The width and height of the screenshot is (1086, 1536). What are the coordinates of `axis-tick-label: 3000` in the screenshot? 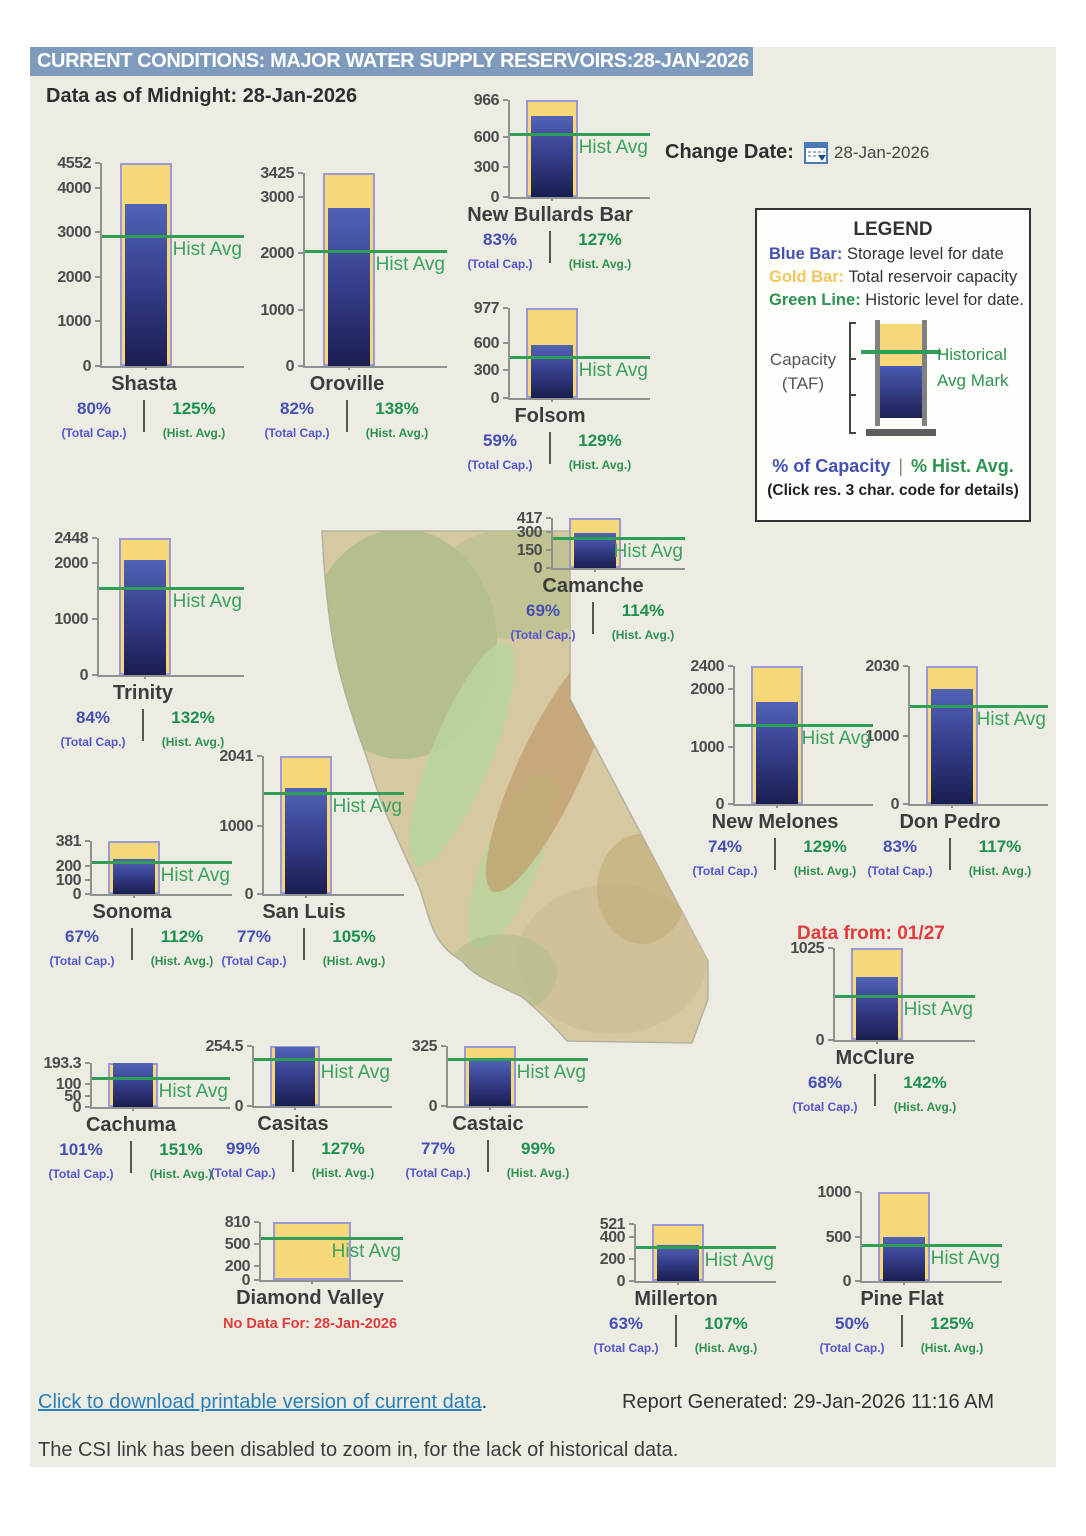 It's located at (74, 233).